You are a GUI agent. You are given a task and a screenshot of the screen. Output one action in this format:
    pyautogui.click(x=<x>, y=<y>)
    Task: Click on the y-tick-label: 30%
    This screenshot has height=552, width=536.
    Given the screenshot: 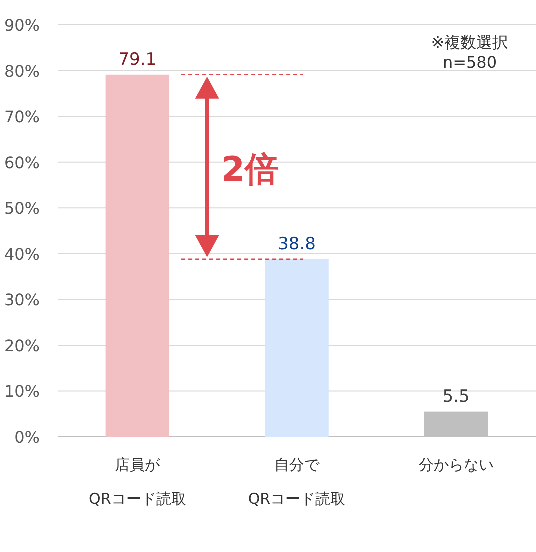 What is the action you would take?
    pyautogui.click(x=22, y=300)
    